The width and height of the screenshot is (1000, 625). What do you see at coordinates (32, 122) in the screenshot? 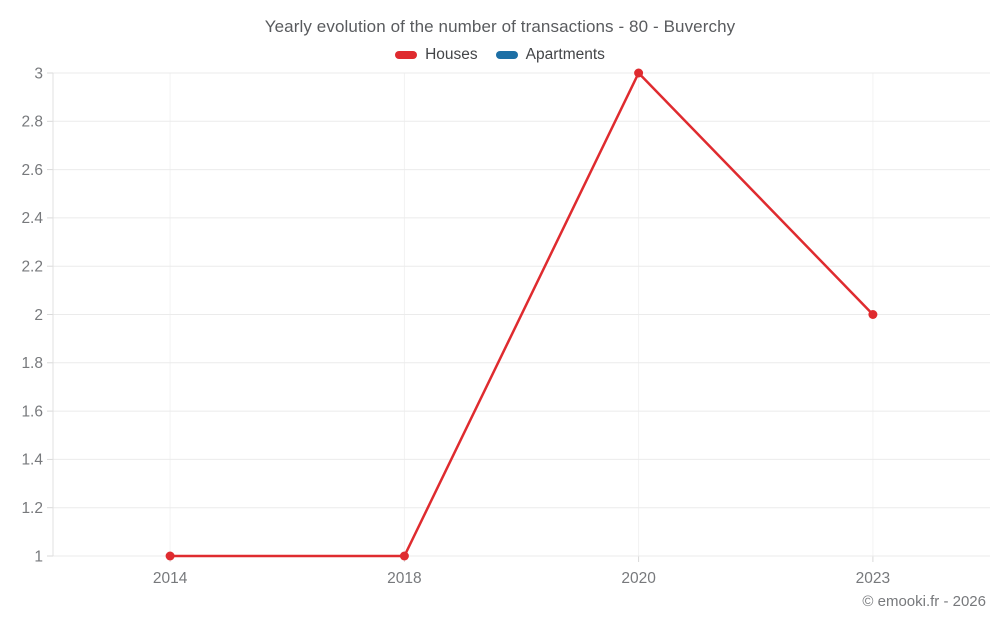
I see `y-tick-label: 2.8` at bounding box center [32, 122].